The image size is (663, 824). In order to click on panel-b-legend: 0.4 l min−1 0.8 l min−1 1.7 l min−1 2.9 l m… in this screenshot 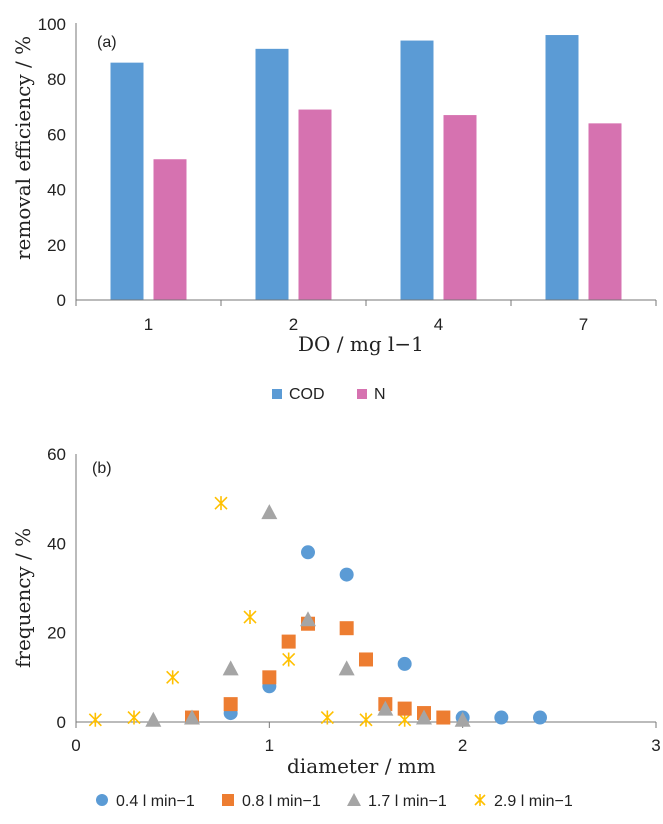, I will do `click(334, 801)`.